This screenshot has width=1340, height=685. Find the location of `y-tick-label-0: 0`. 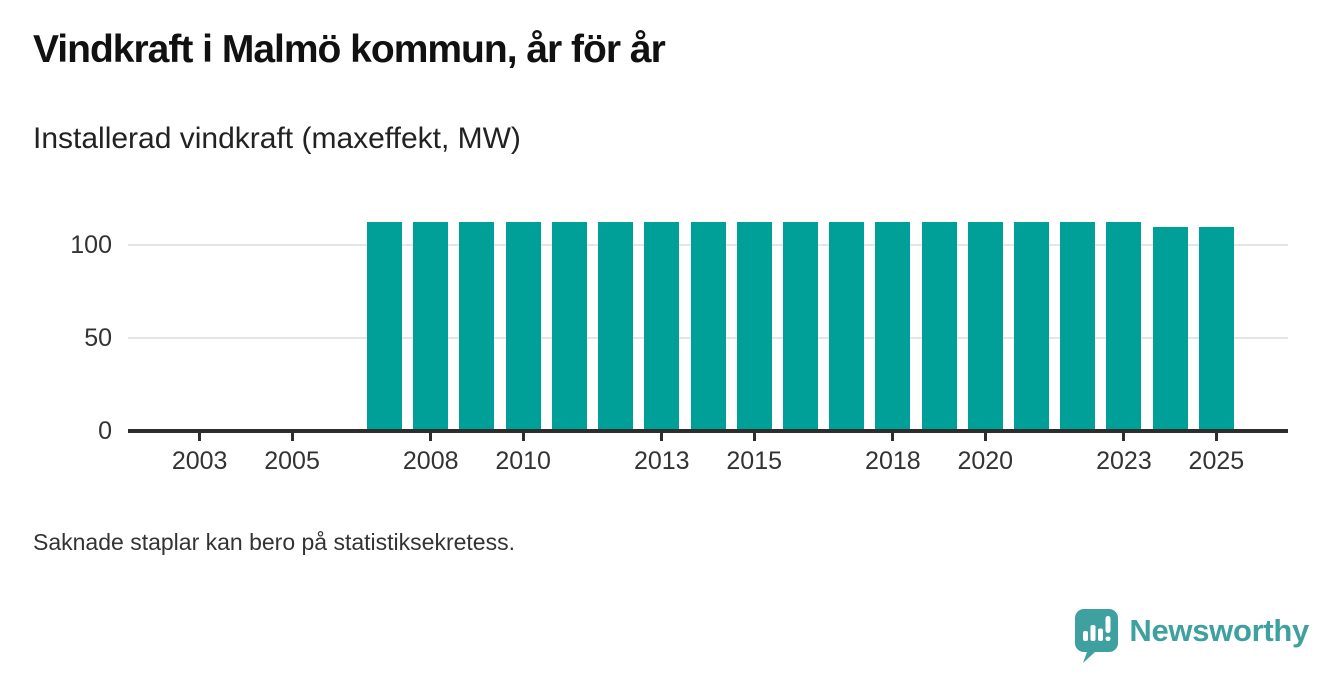

y-tick-label-0: 0 is located at coordinates (105, 431).